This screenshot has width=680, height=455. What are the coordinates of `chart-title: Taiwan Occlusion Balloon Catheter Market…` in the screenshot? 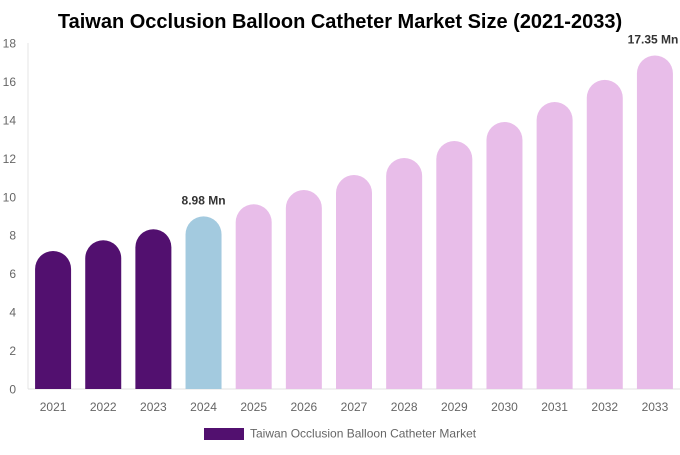 It's located at (340, 22).